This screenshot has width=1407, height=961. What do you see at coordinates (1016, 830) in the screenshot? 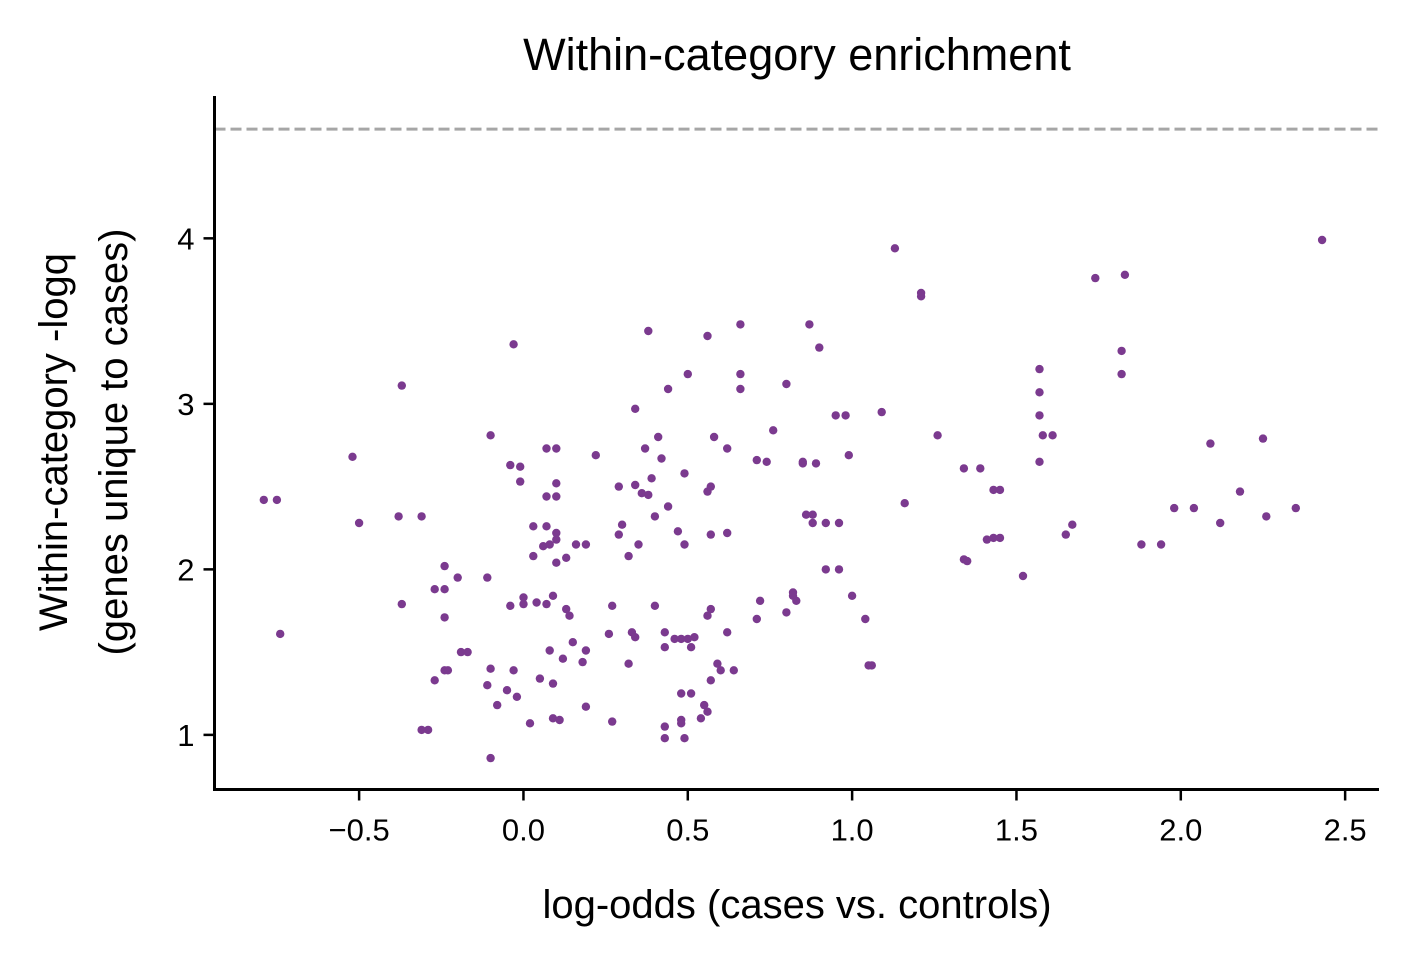
I see `x-tick-label: 1.5` at bounding box center [1016, 830].